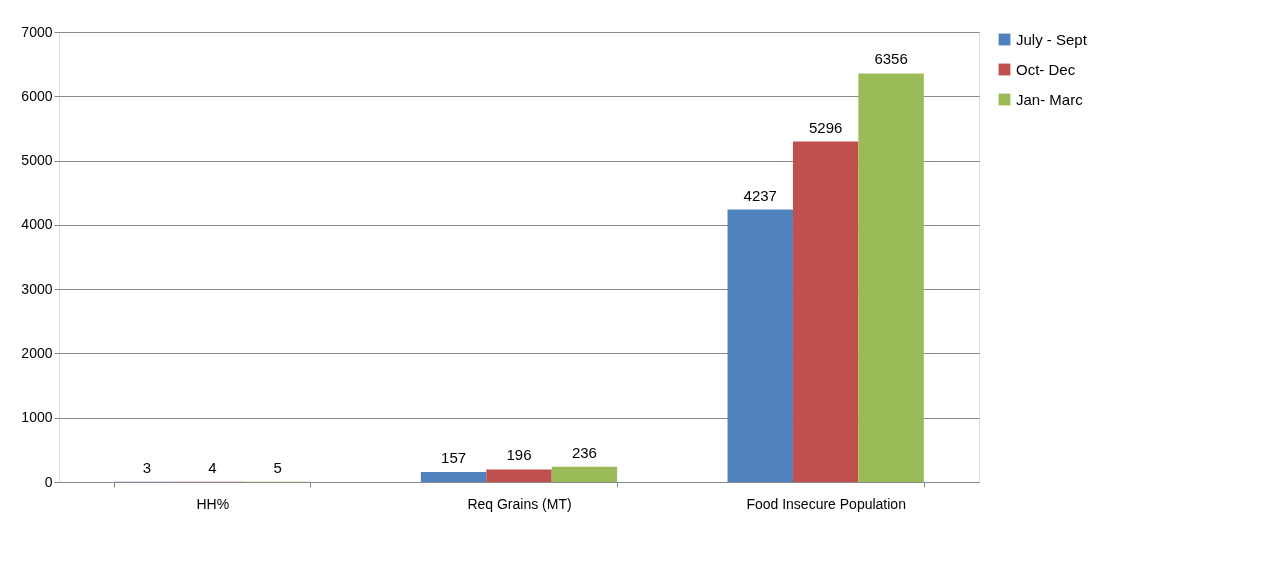 This screenshot has width=1279, height=585. What do you see at coordinates (519, 455) in the screenshot?
I see `data-label: 196` at bounding box center [519, 455].